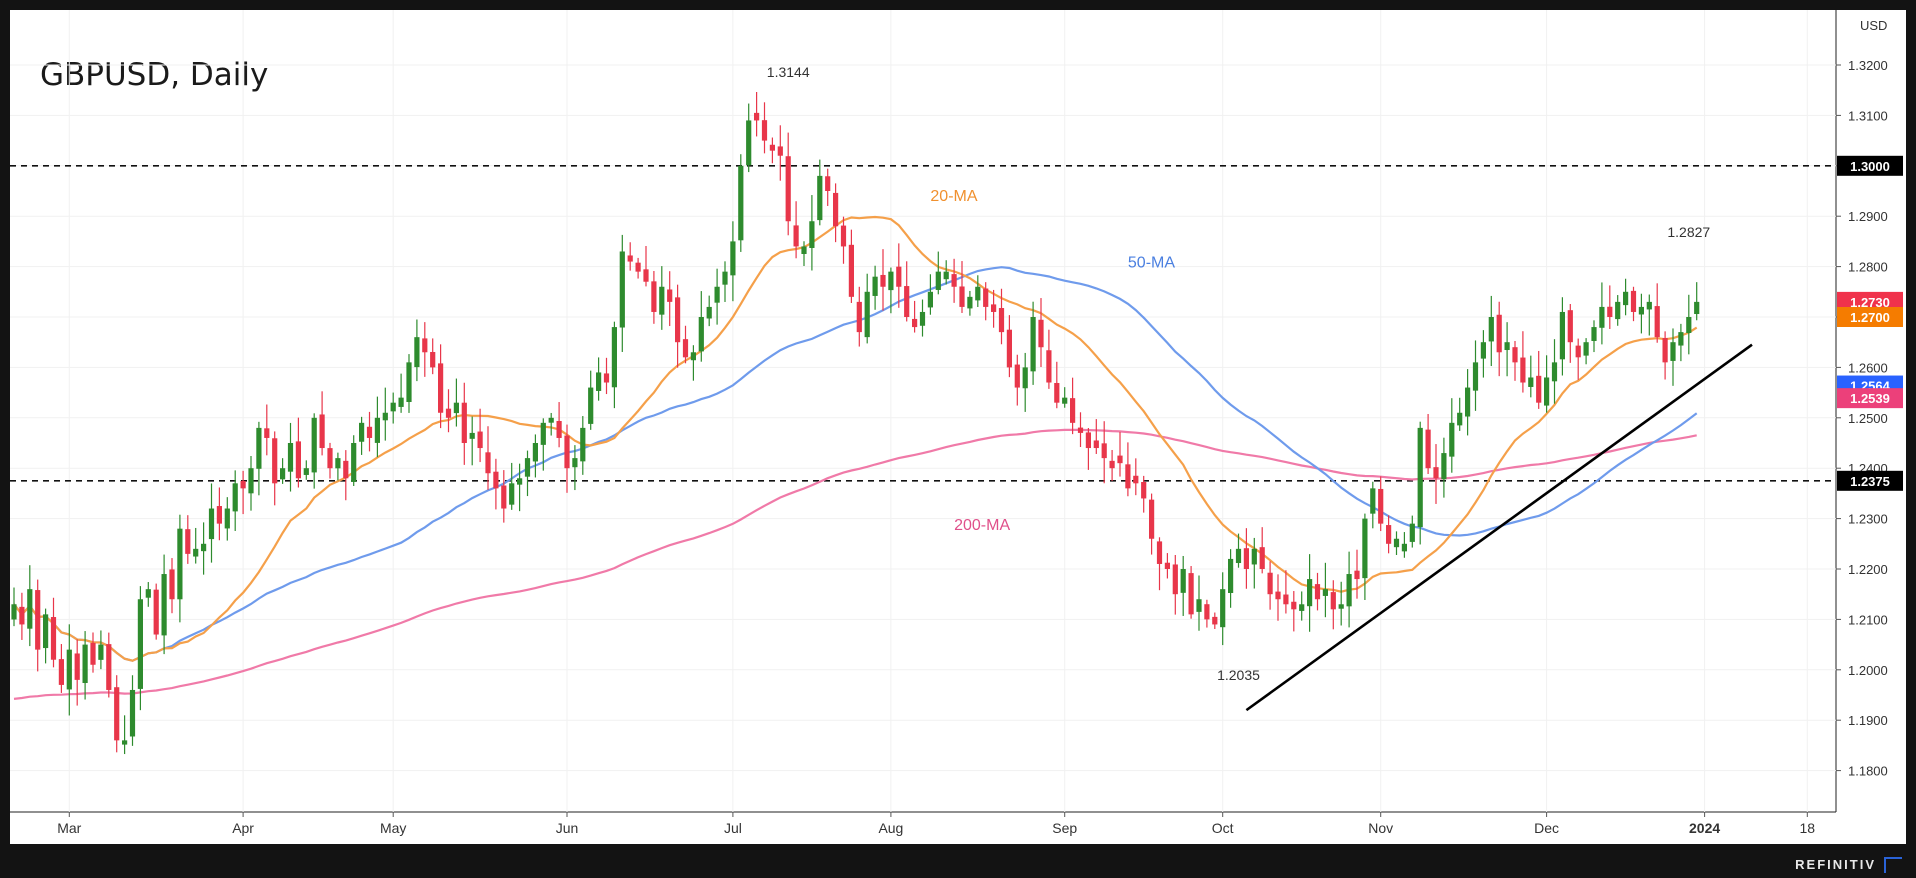  I want to click on level-tag, so click(1870, 165).